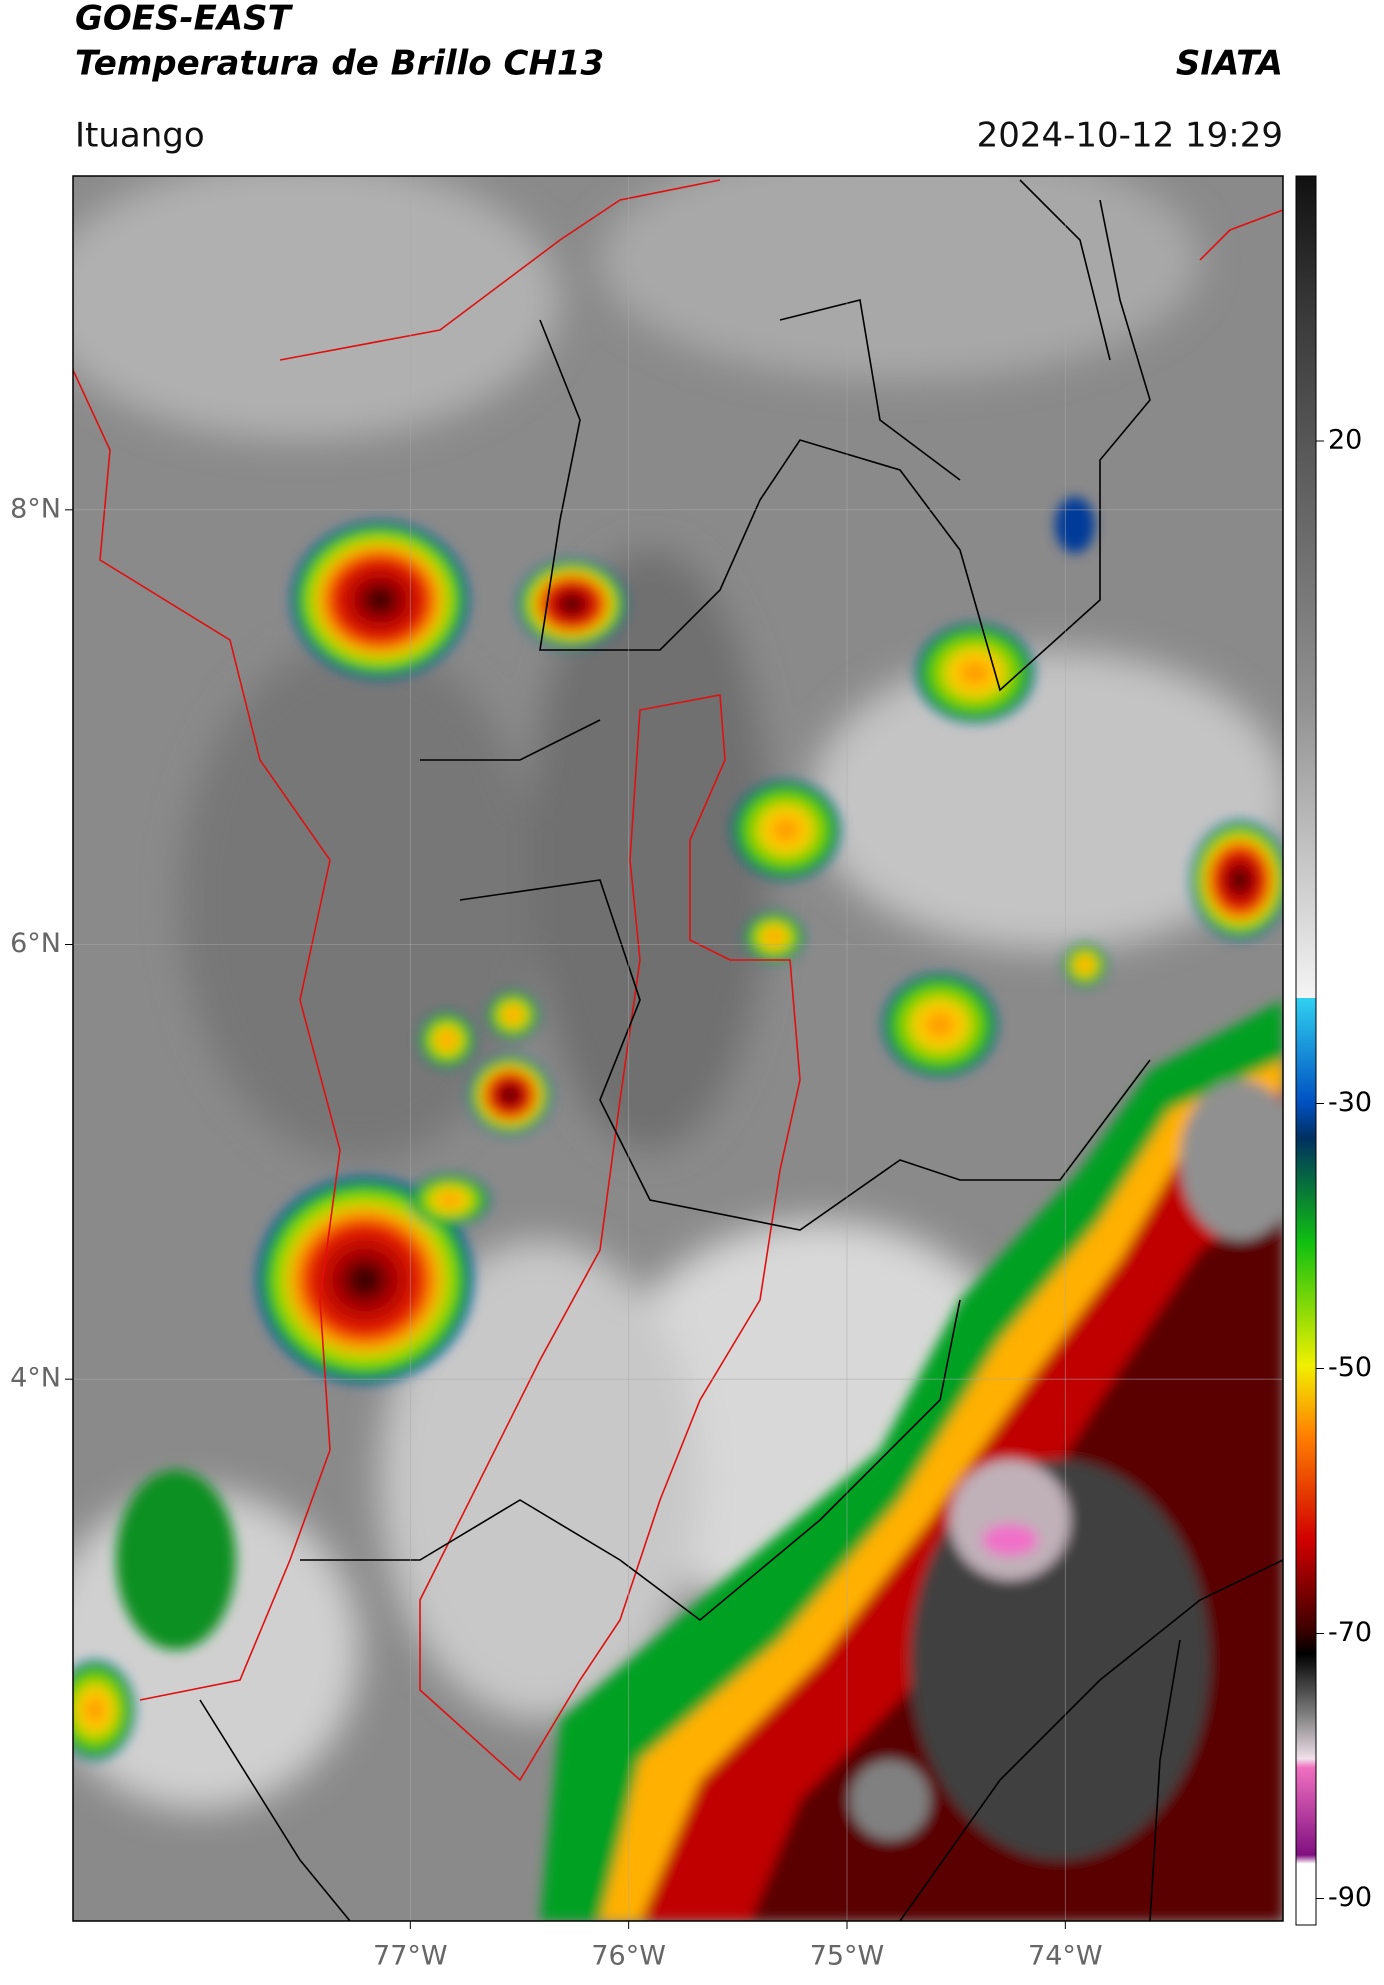 This screenshot has height=1985, width=1384. Describe the element at coordinates (1065, 1956) in the screenshot. I see `x-tick-label: 74°W` at that location.